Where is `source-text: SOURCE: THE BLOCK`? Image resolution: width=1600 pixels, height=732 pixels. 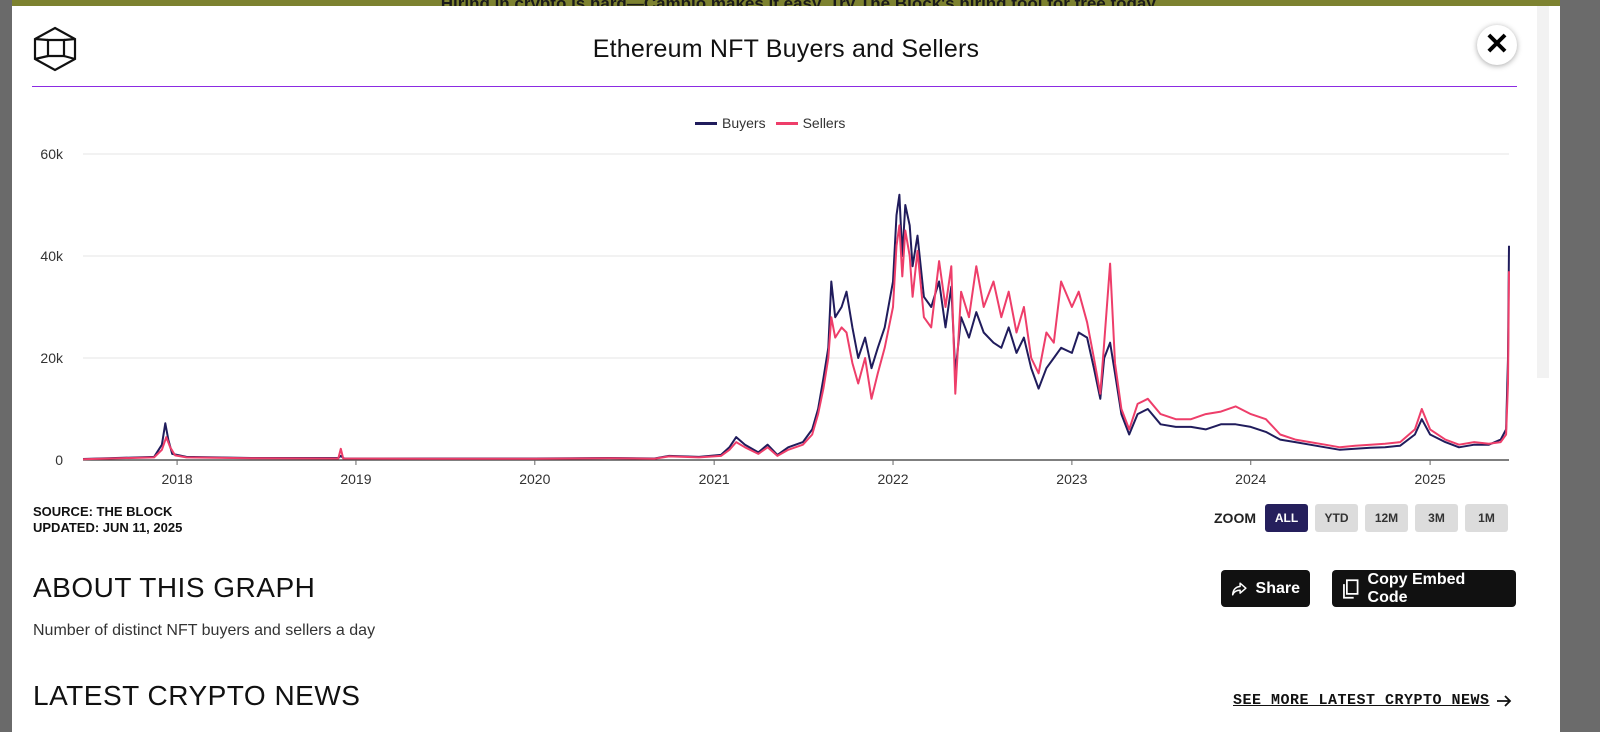 source-text: SOURCE: THE BLOCK is located at coordinates (103, 511).